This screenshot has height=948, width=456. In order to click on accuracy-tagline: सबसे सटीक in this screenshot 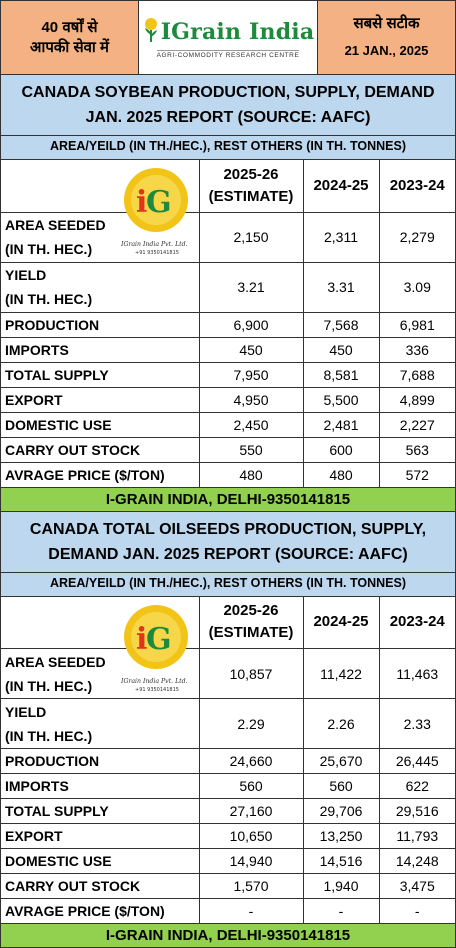, I will do `click(386, 23)`.